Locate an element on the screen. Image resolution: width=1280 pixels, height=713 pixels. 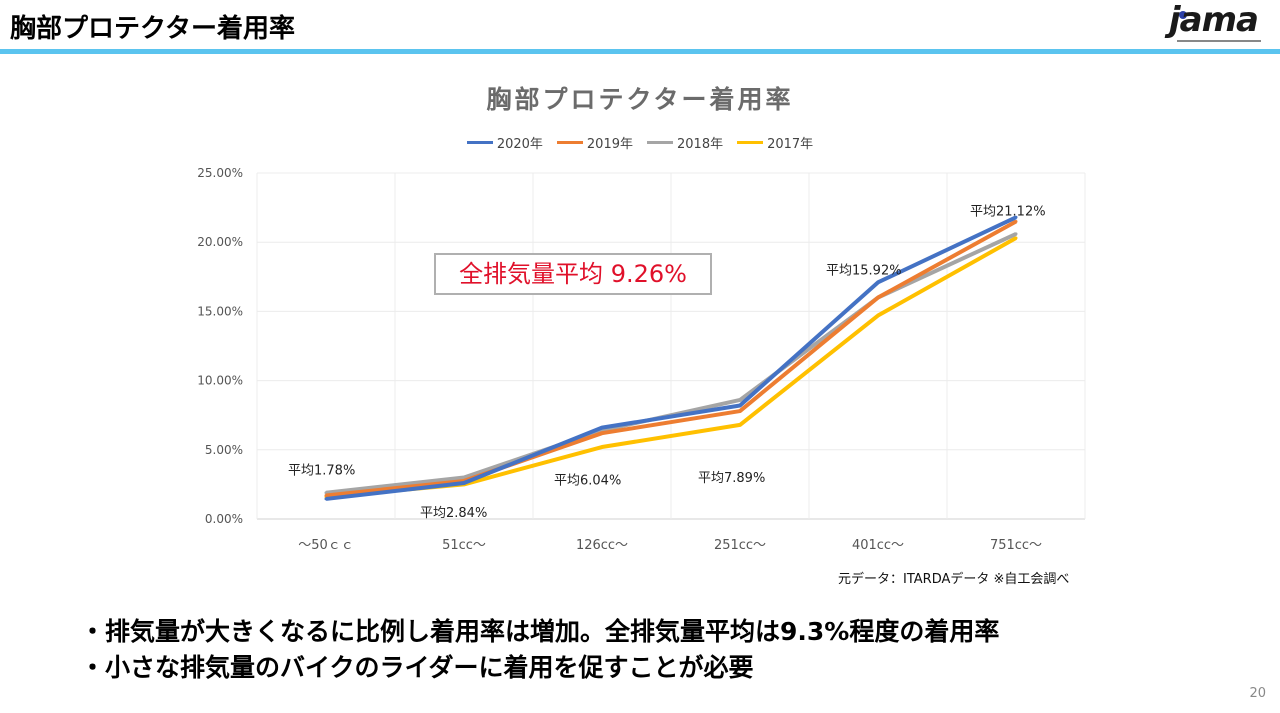
legend-item-2017: 2017年 is located at coordinates (775, 142).